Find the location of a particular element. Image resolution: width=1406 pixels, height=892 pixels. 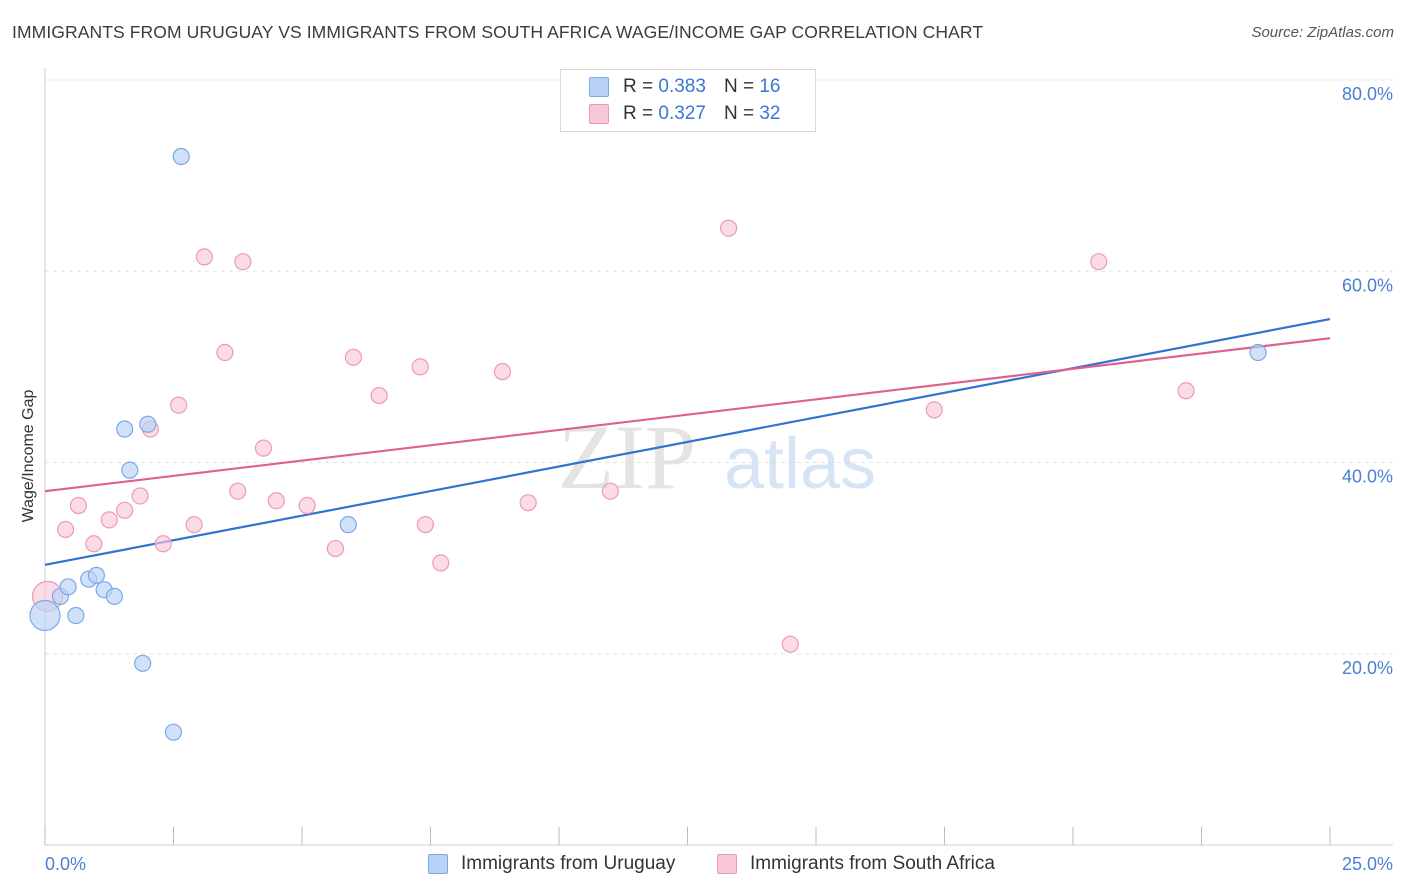

y-tick-label: 40.0% is located at coordinates (1367, 477).